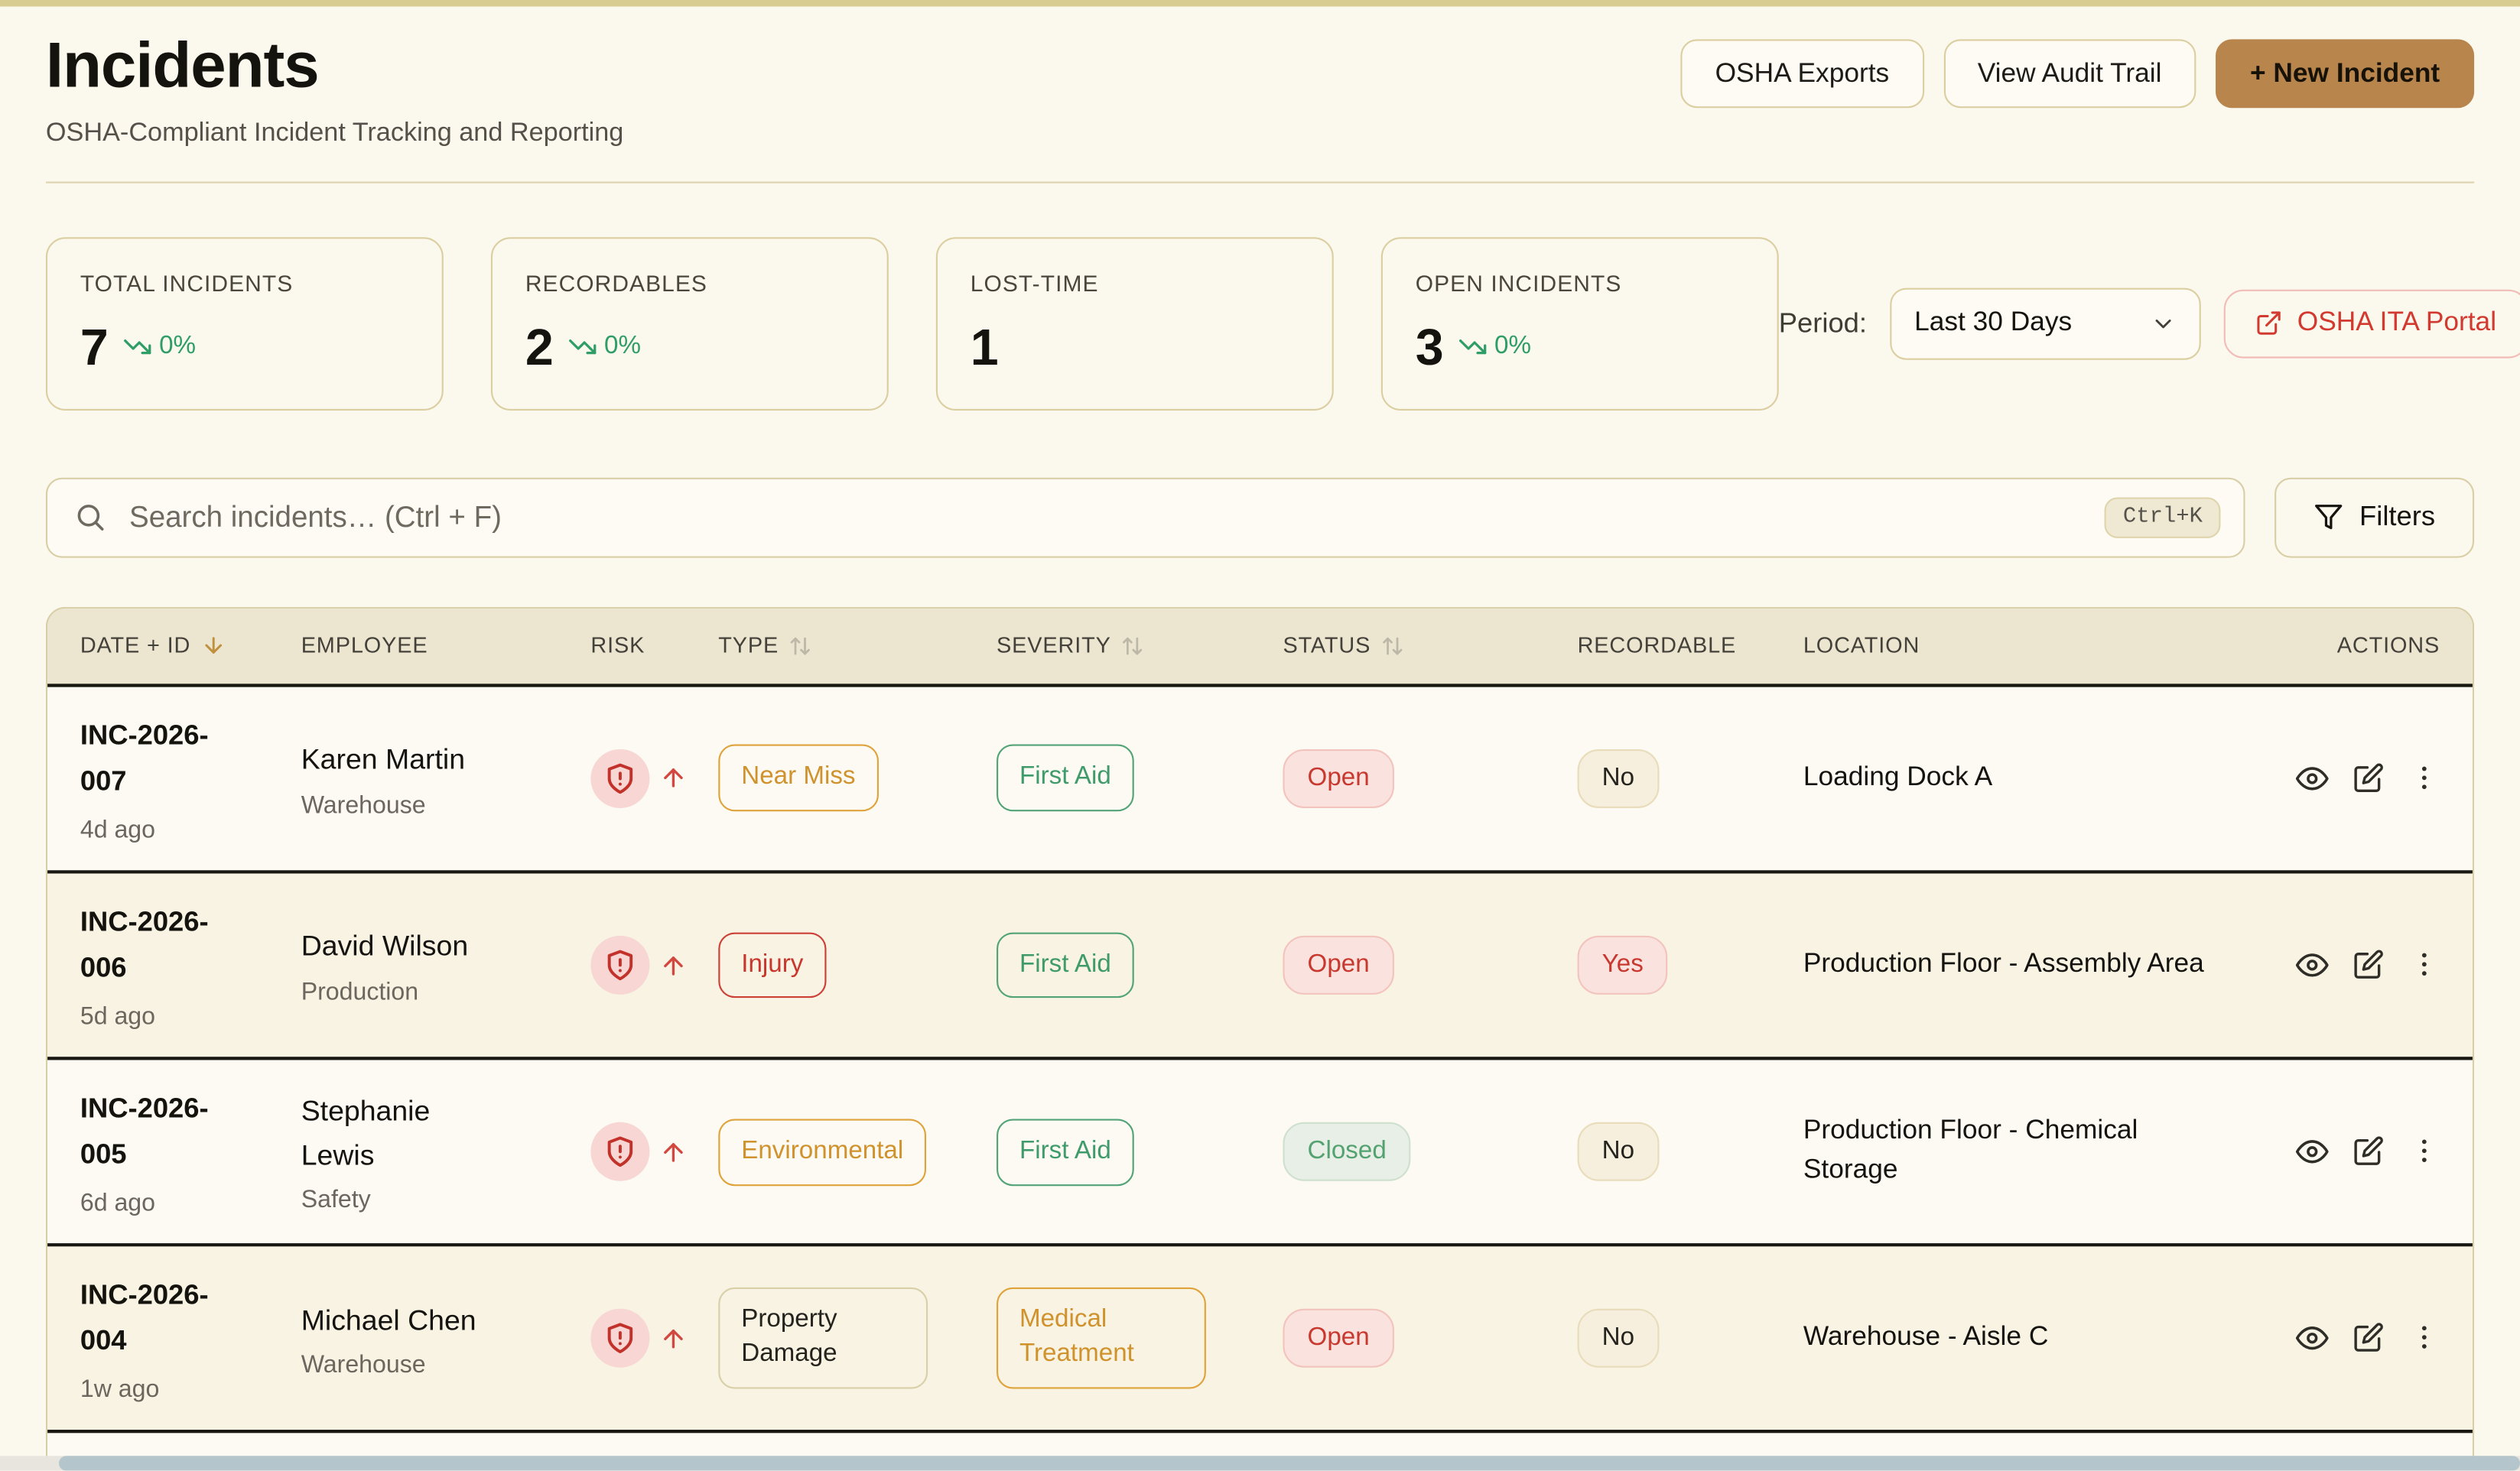 The image size is (2520, 1471). What do you see at coordinates (799, 779) in the screenshot?
I see `type-badge: Near Miss` at bounding box center [799, 779].